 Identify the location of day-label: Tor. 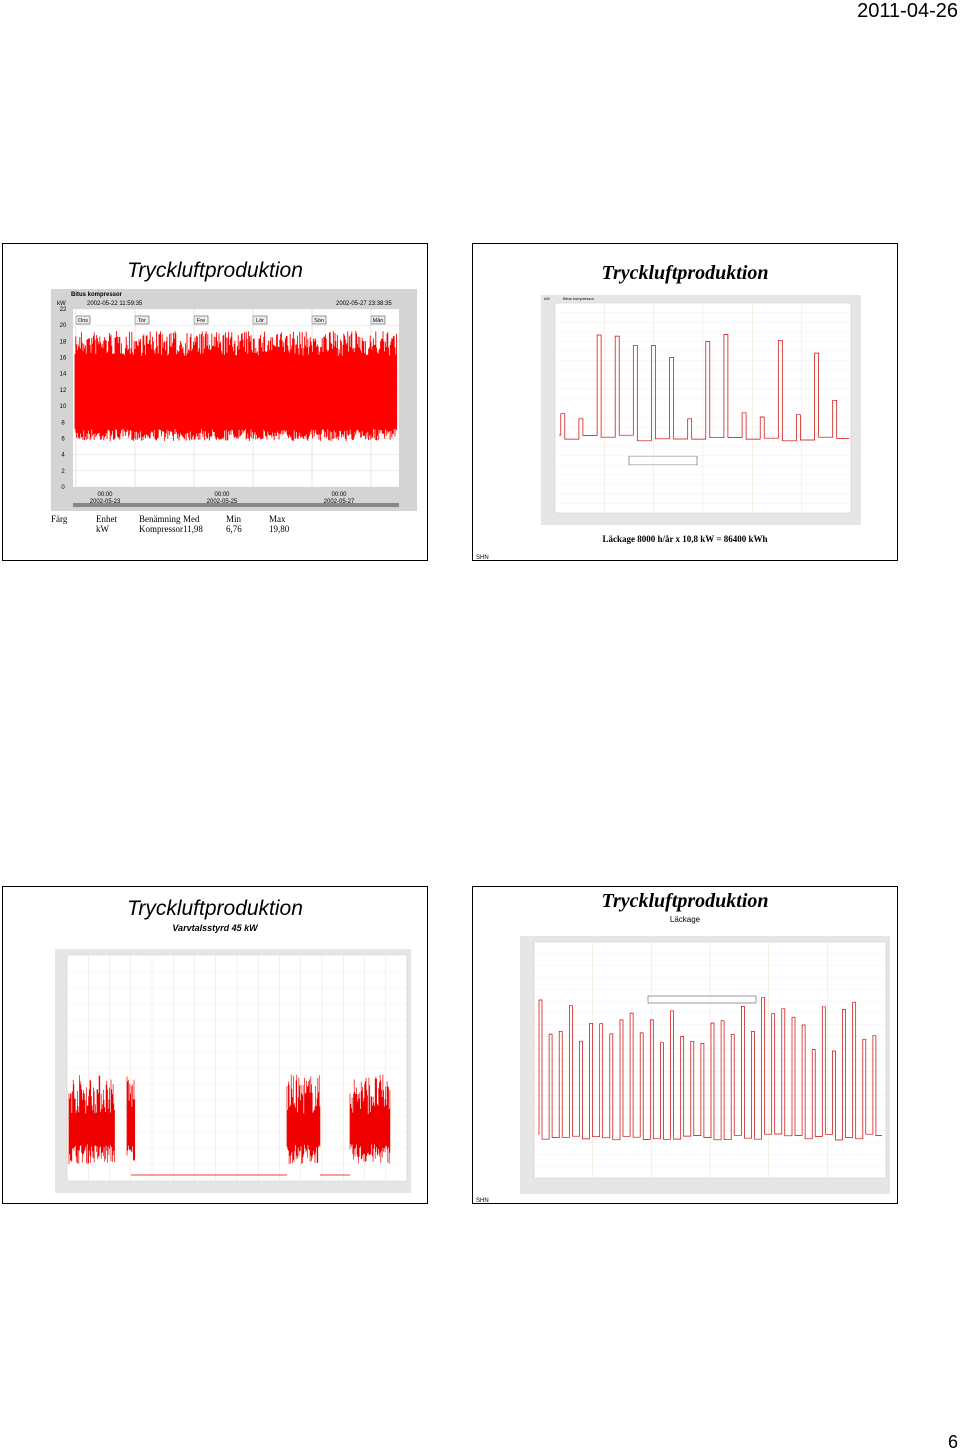
(142, 321).